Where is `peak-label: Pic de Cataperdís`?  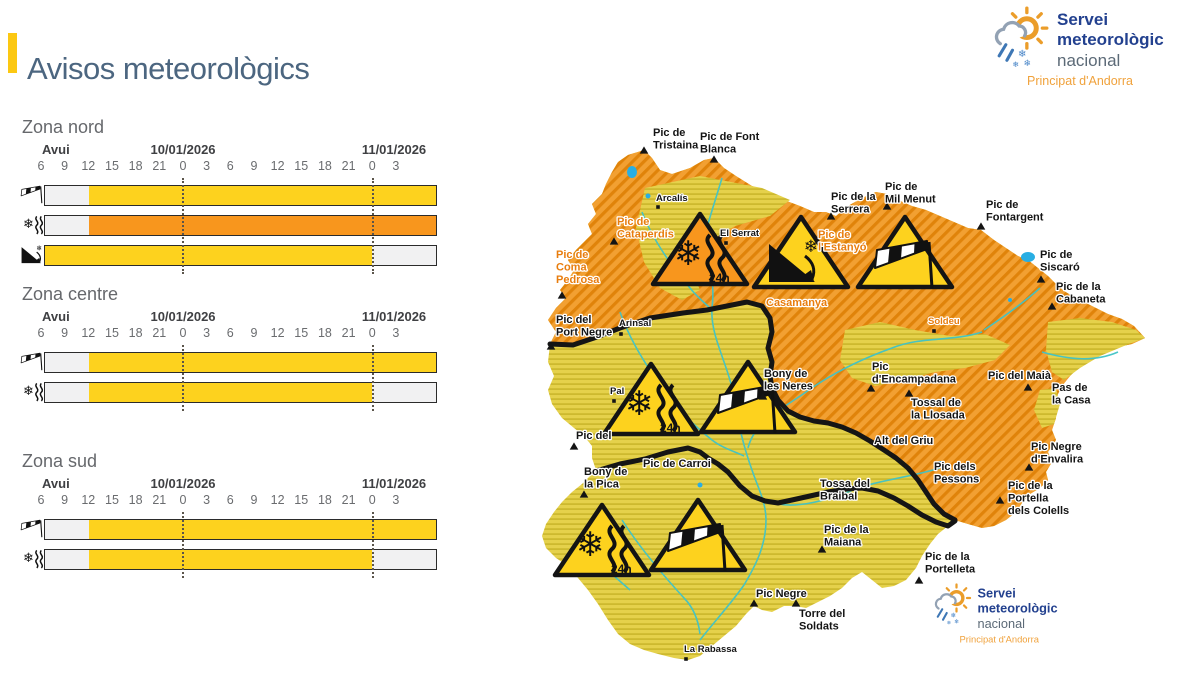 peak-label: Pic de Cataperdís is located at coordinates (645, 228).